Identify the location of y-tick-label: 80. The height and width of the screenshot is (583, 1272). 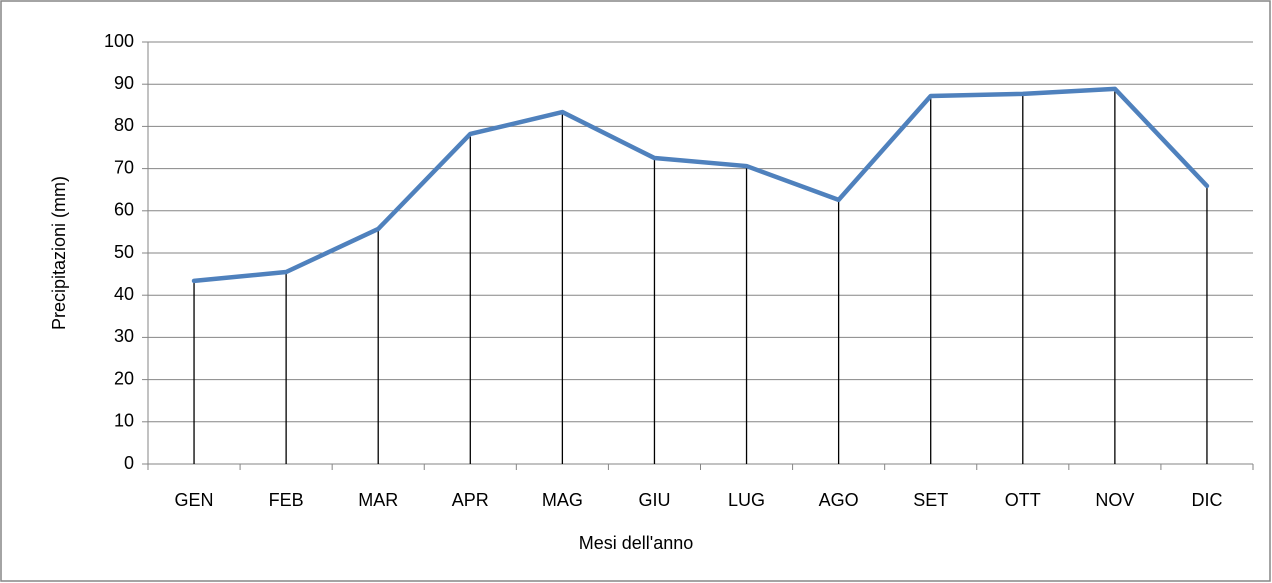
(124, 125).